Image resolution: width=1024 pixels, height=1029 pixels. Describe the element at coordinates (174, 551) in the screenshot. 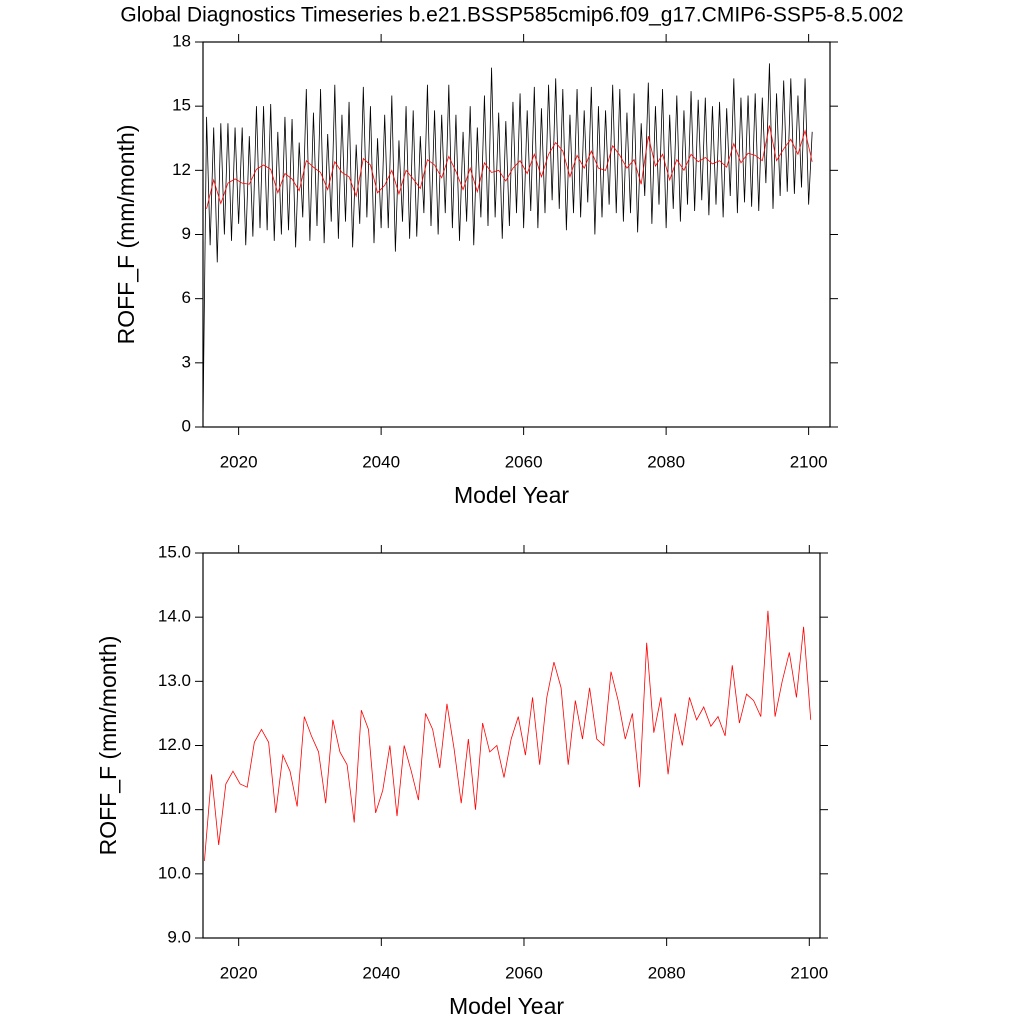

I see `y-tick-label: 15.0` at that location.